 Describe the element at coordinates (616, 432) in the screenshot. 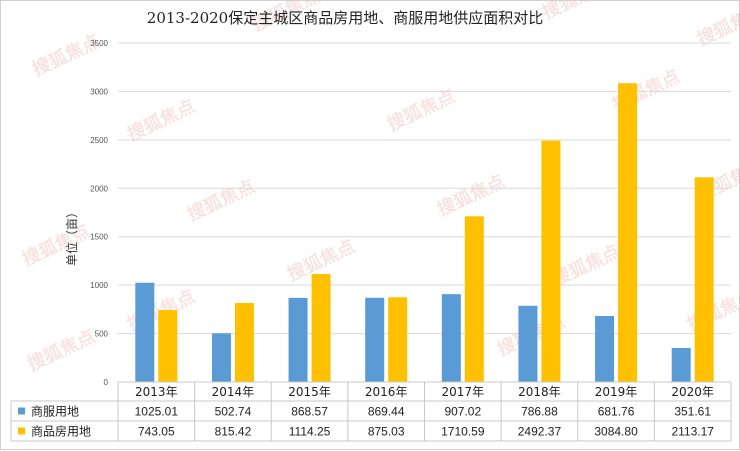

I see `data-label: 3084.80` at that location.